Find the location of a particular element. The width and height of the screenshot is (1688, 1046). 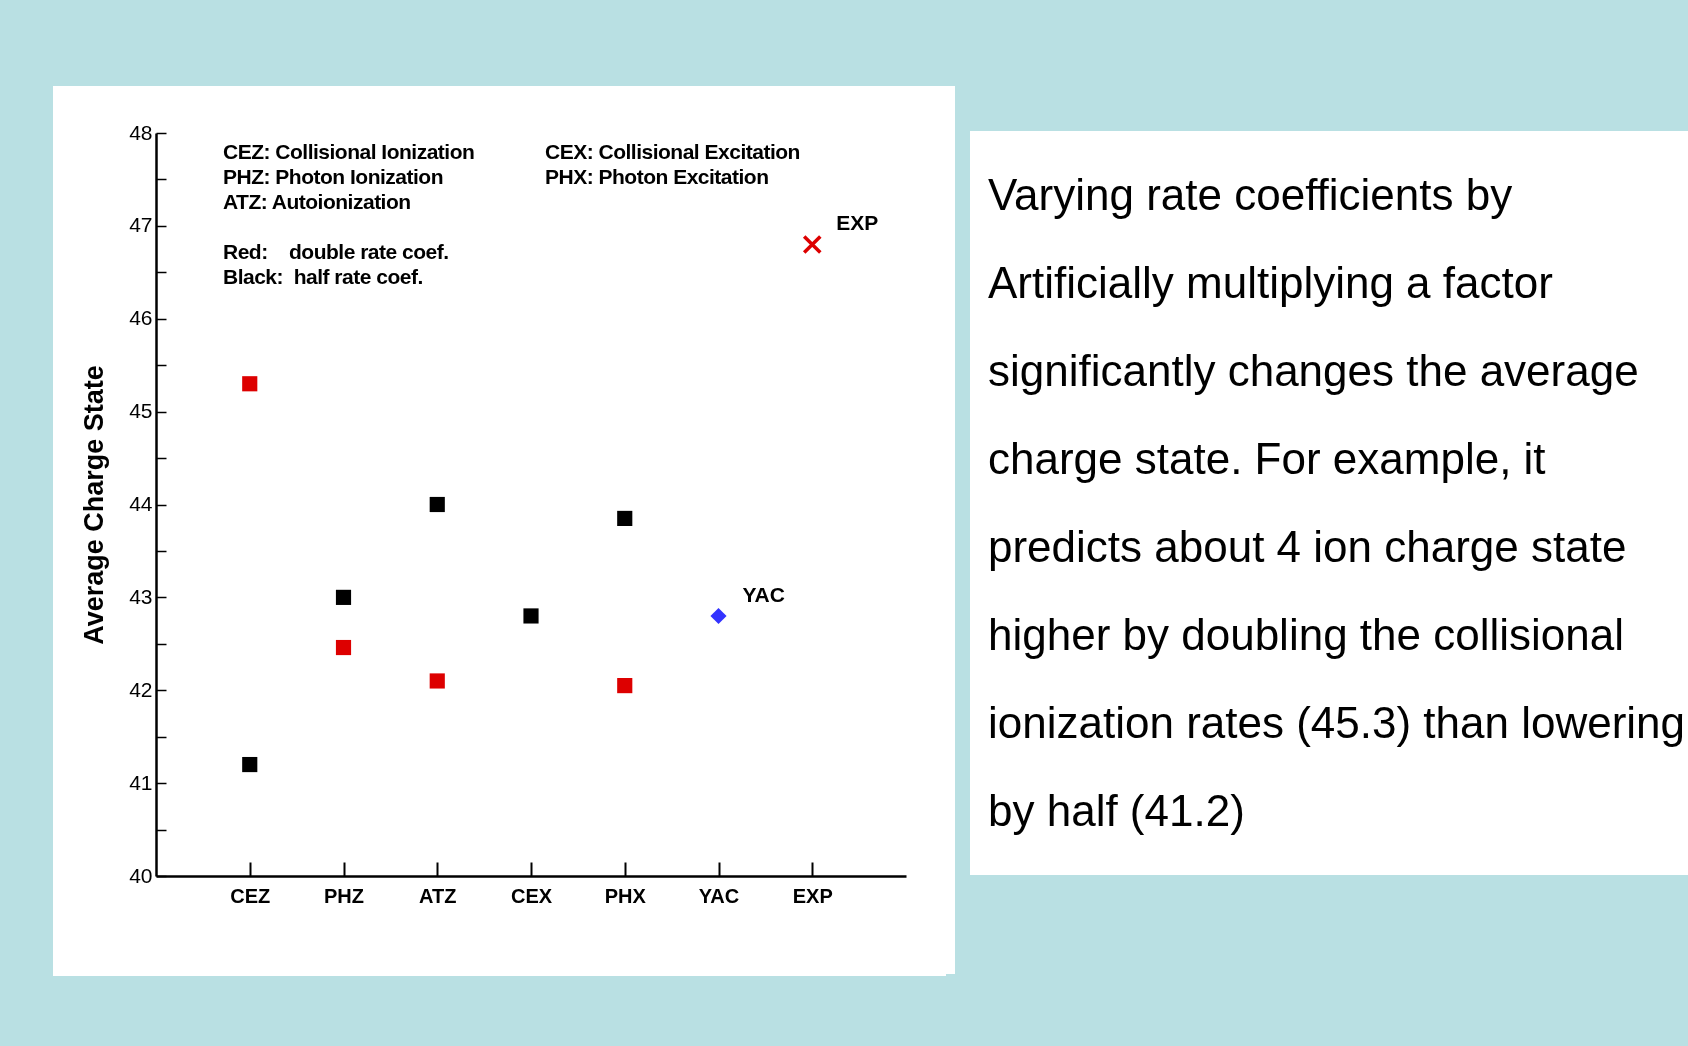

x-tick-label: CEZ is located at coordinates (250, 895).